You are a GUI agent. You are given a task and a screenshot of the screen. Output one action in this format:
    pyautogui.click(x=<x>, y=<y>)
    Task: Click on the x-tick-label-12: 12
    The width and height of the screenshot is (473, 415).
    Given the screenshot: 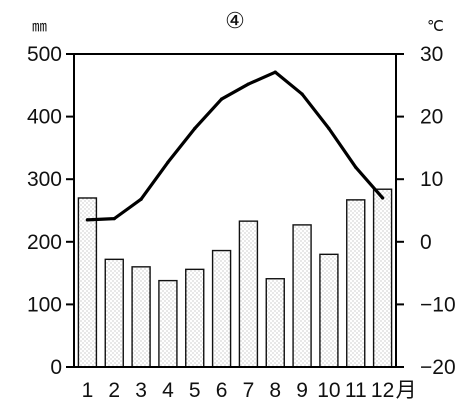 What is the action you would take?
    pyautogui.click(x=382, y=390)
    